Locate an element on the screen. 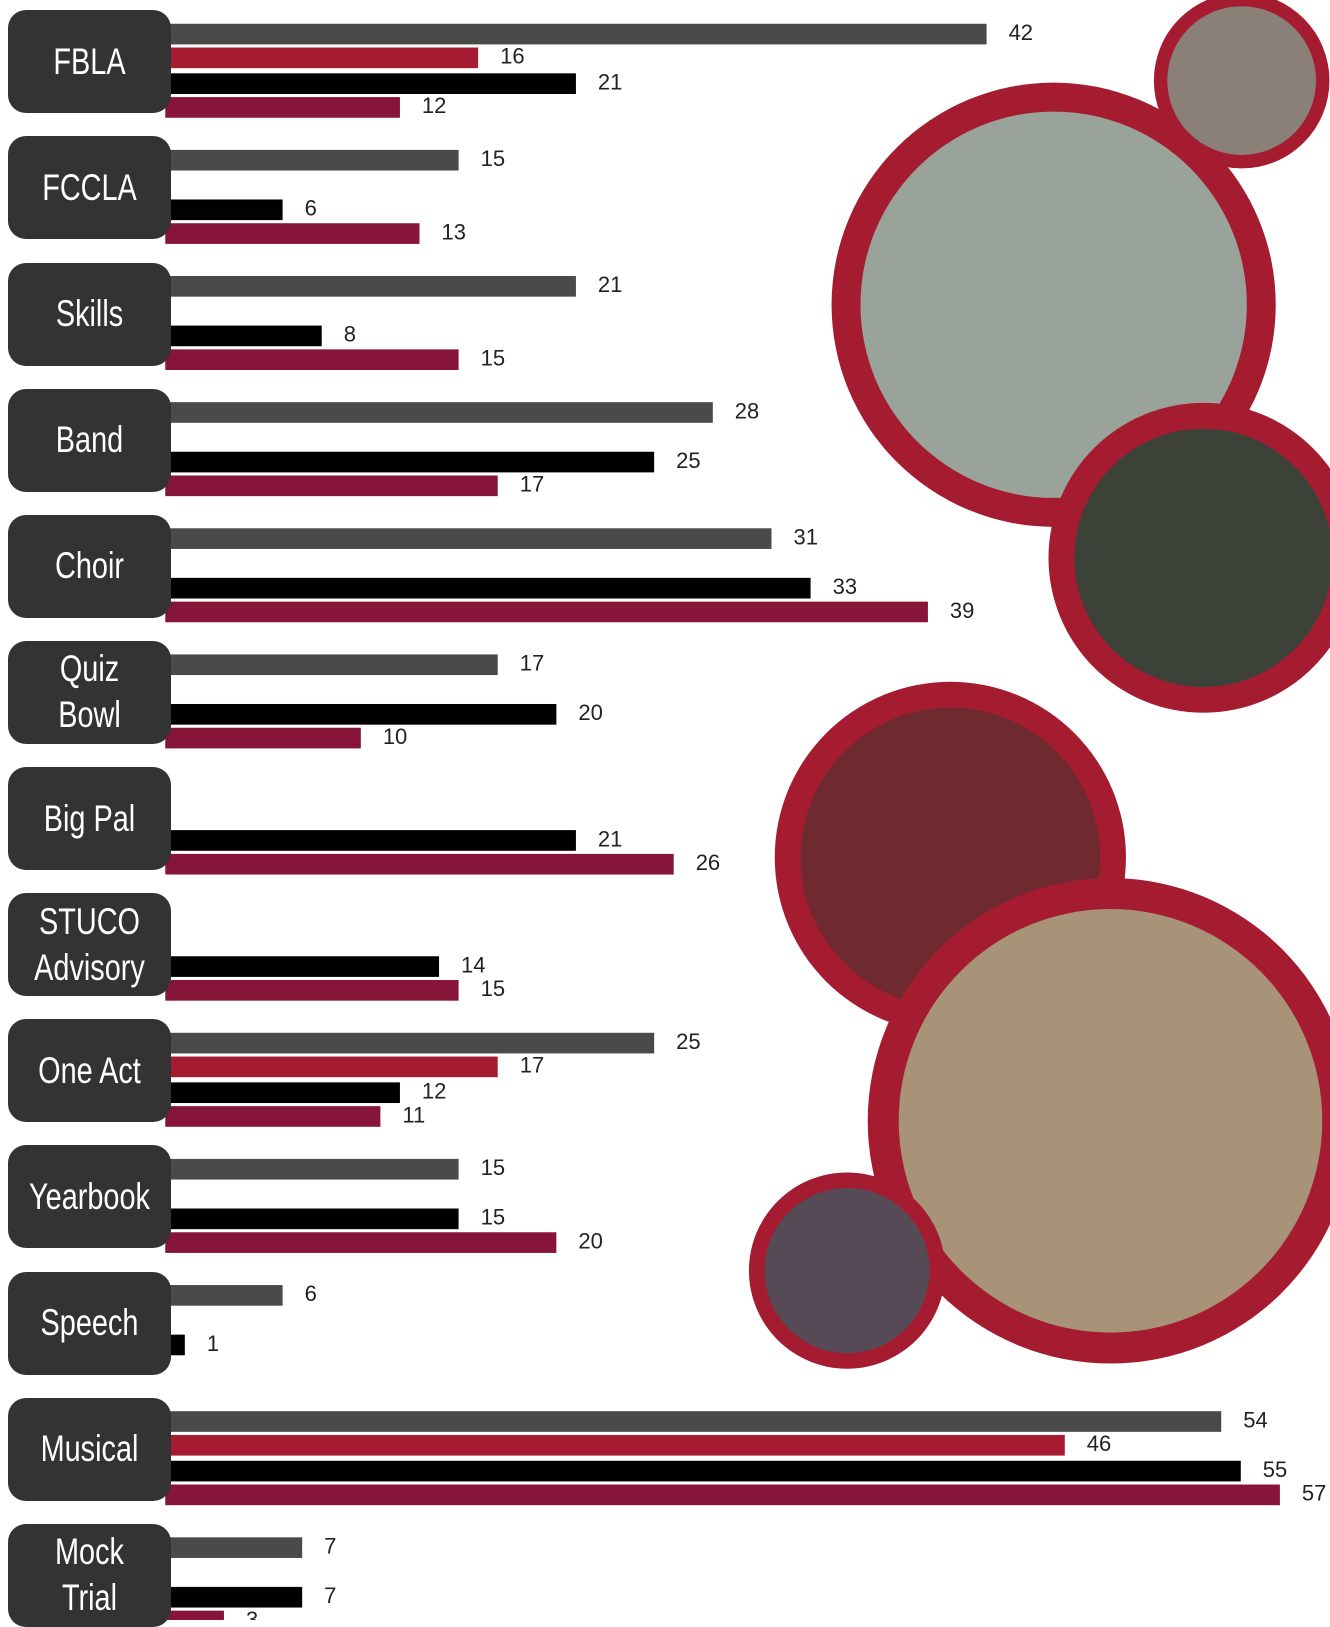 The width and height of the screenshot is (1330, 1627). category-label: Band is located at coordinates (89, 440).